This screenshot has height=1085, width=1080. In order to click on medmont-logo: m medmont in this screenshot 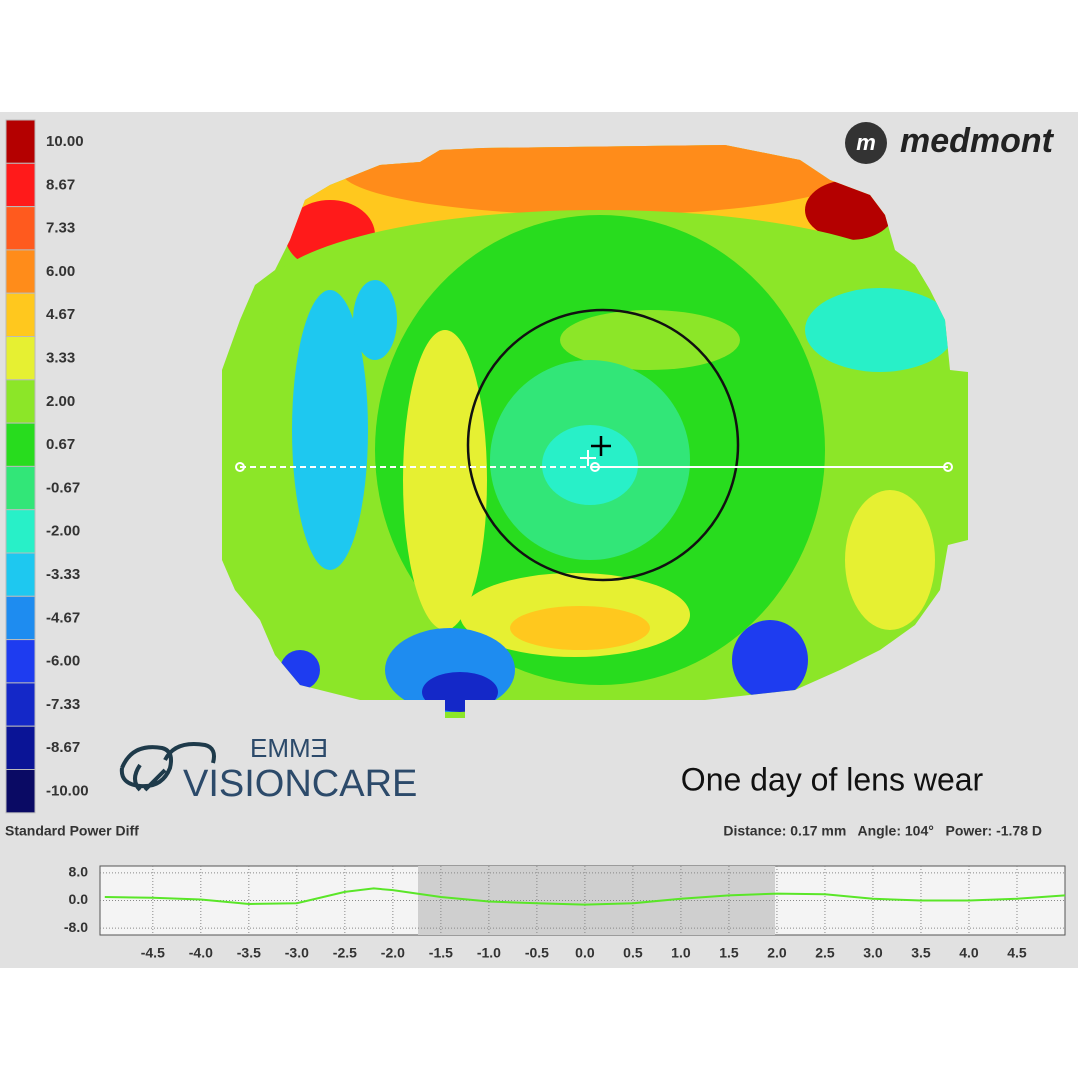, I will do `click(950, 143)`.